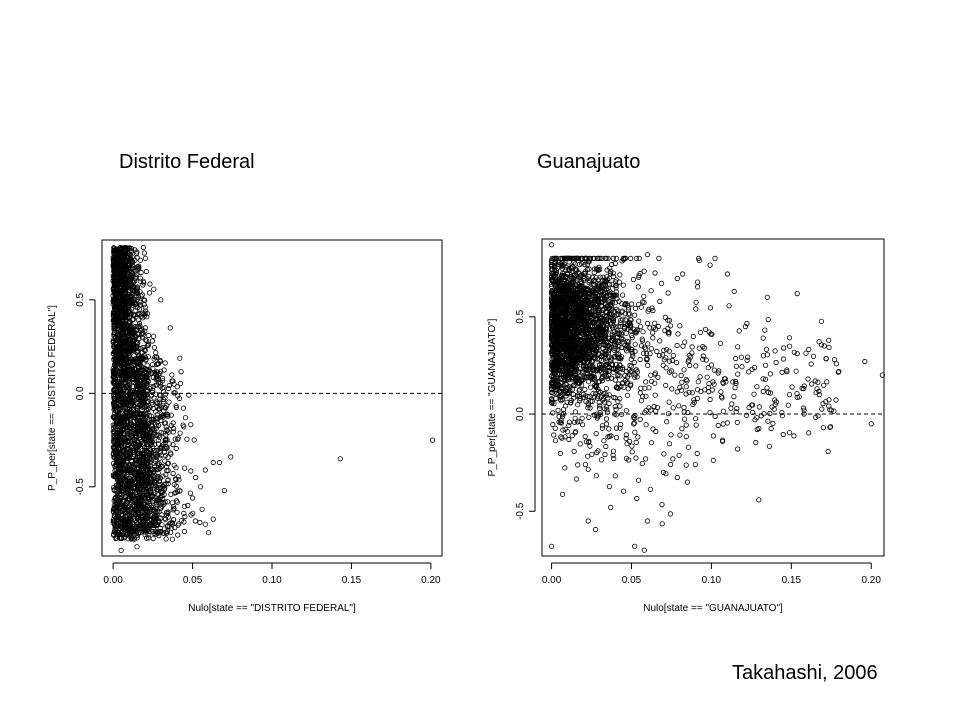 This screenshot has width=960, height=720. I want to click on points-group, so click(273, 399).